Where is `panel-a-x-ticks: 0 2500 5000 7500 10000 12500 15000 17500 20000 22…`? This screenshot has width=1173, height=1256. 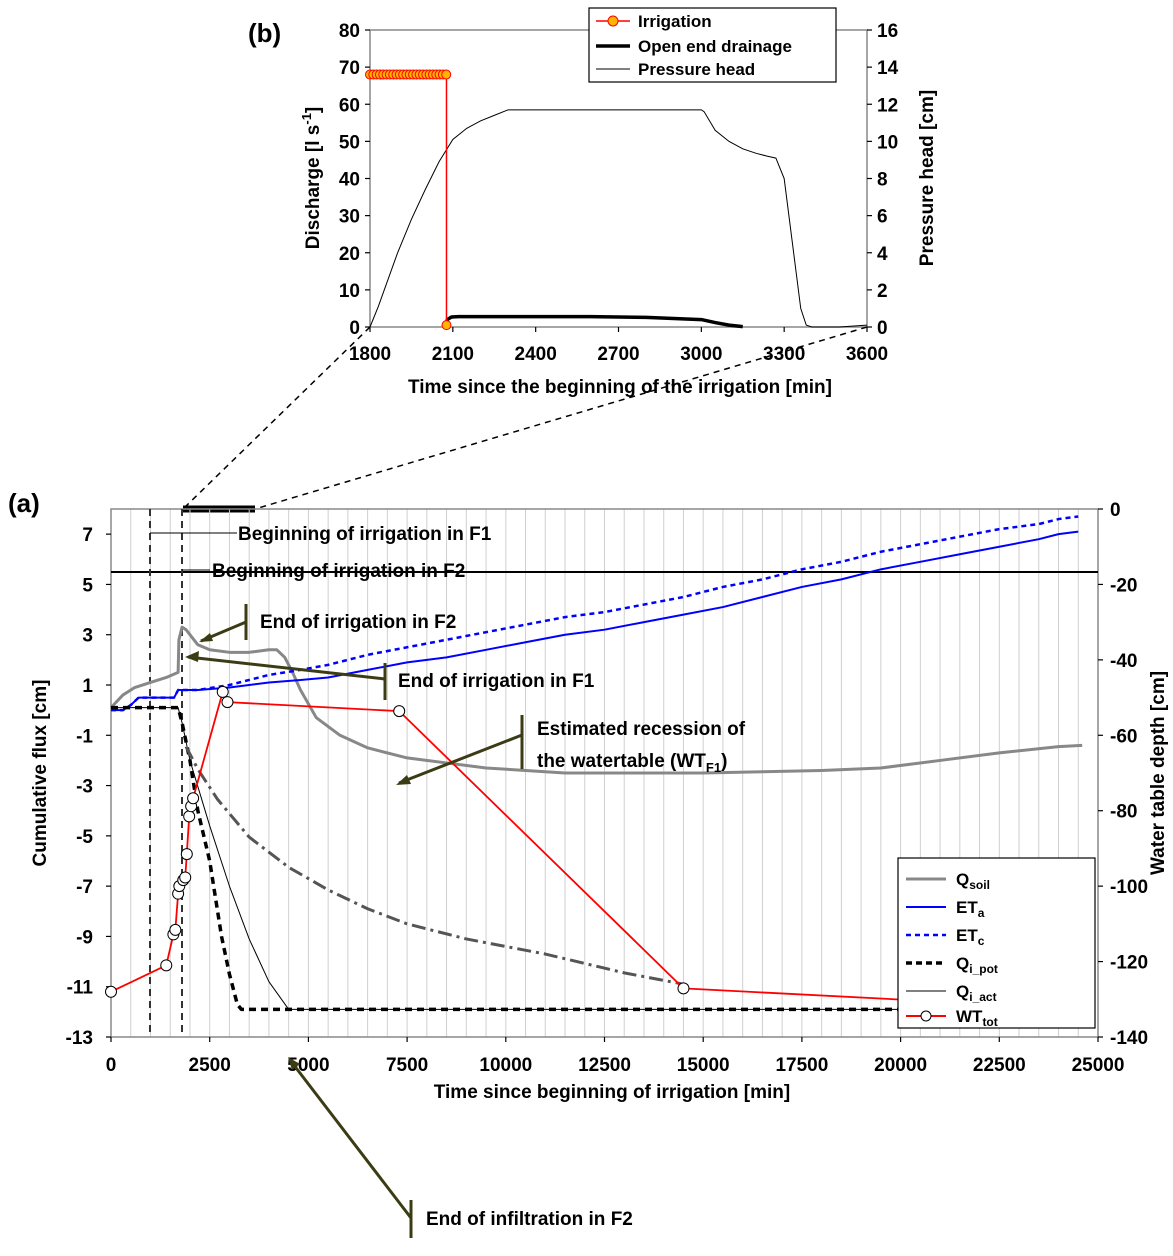 panel-a-x-ticks: 0 2500 5000 7500 10000 12500 15000 17500 20000 22… is located at coordinates (615, 1056).